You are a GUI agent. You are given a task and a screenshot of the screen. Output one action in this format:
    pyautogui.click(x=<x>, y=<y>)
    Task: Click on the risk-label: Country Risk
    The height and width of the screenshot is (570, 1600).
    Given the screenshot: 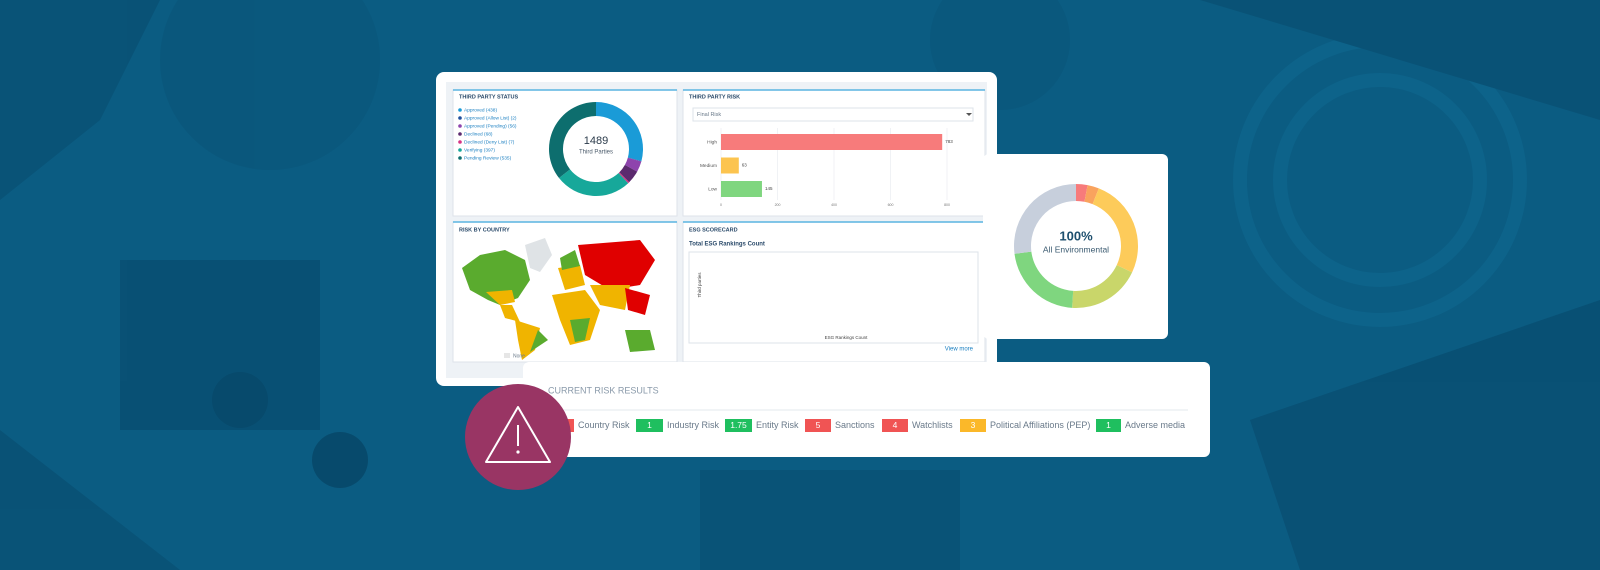 What is the action you would take?
    pyautogui.click(x=604, y=425)
    